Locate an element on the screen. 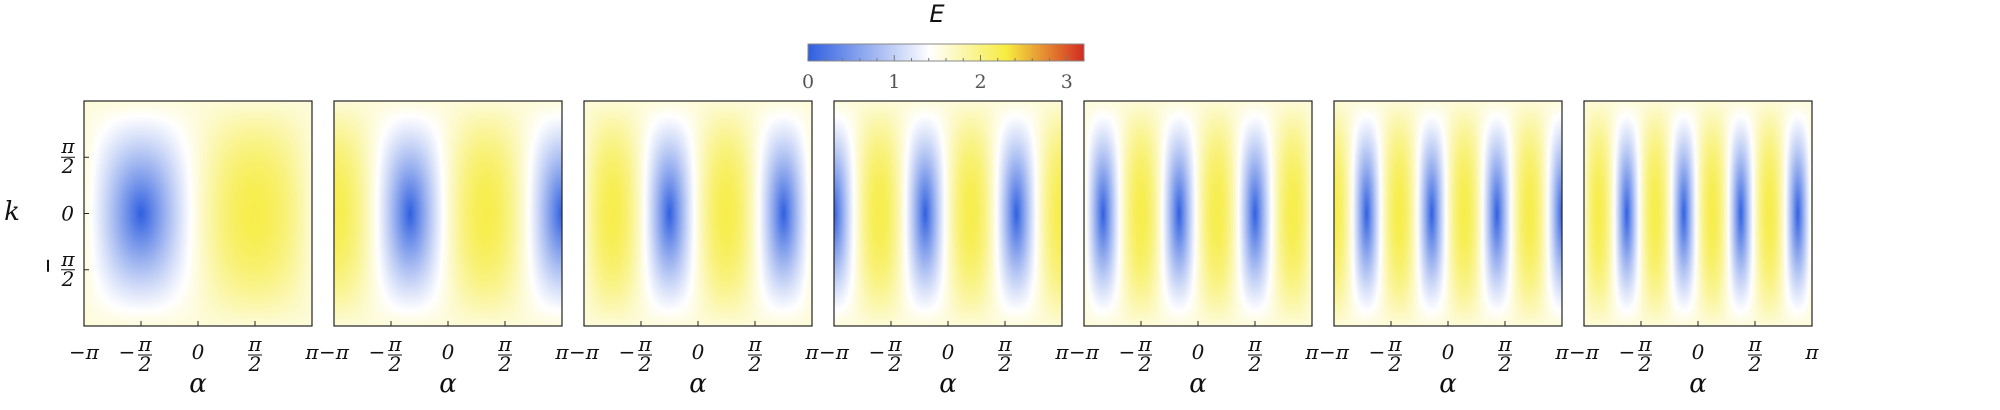 This screenshot has height=410, width=2000. colorbar-tick-labels: 0 1 2 3 is located at coordinates (937, 82).